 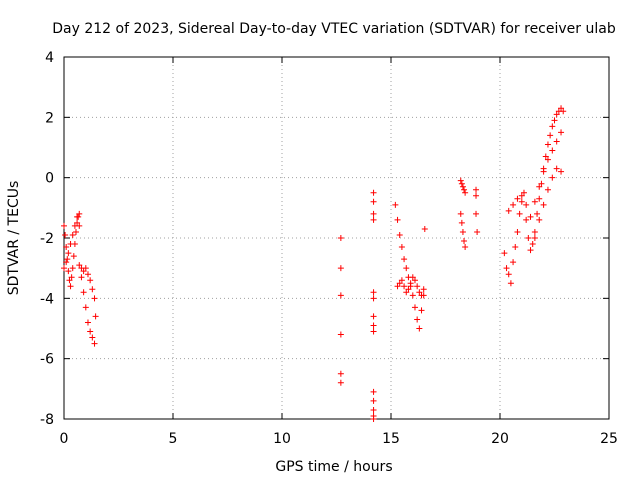 I want to click on x-tick-label: 25, so click(x=609, y=439).